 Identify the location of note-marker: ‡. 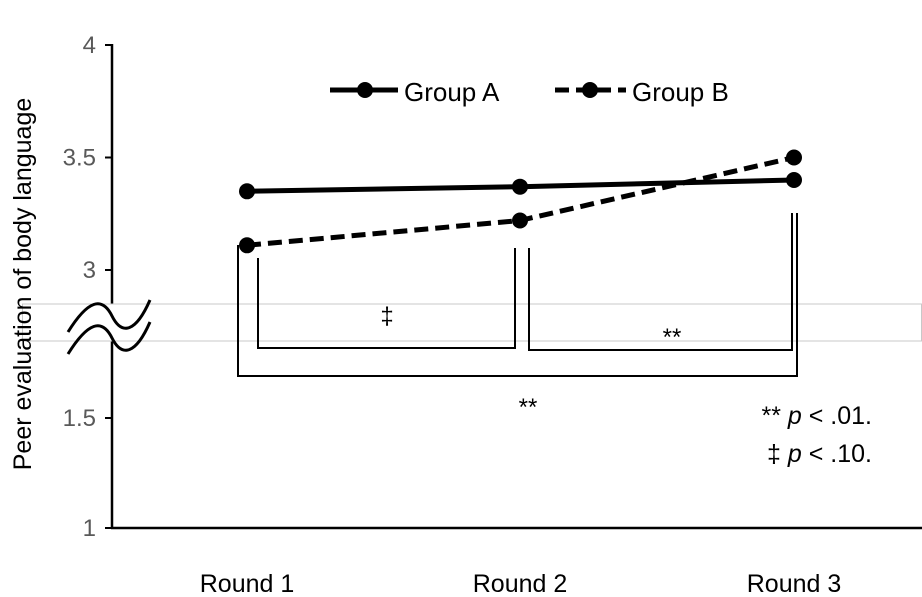
(774, 454).